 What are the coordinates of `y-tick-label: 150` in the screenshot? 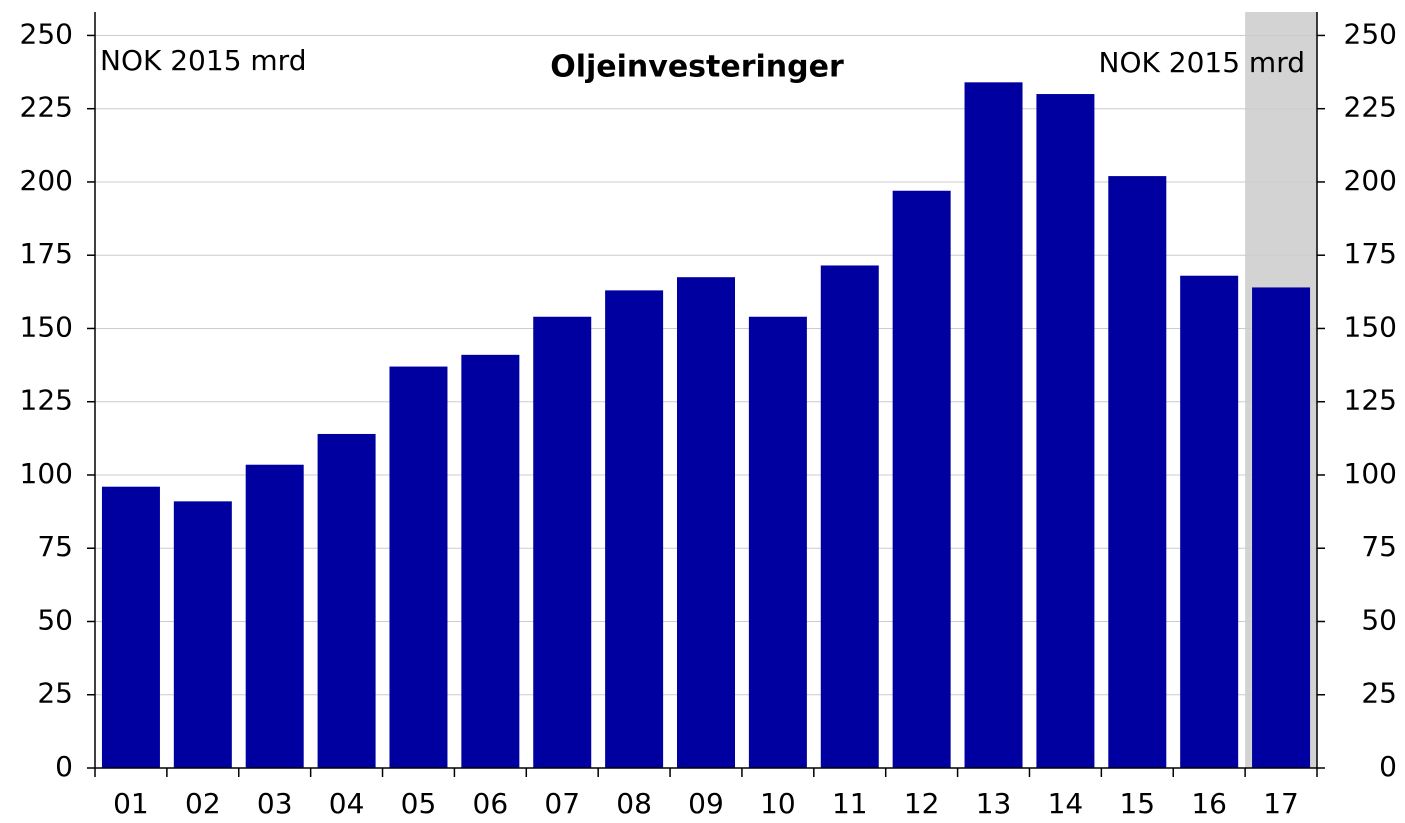 It's located at (46, 326).